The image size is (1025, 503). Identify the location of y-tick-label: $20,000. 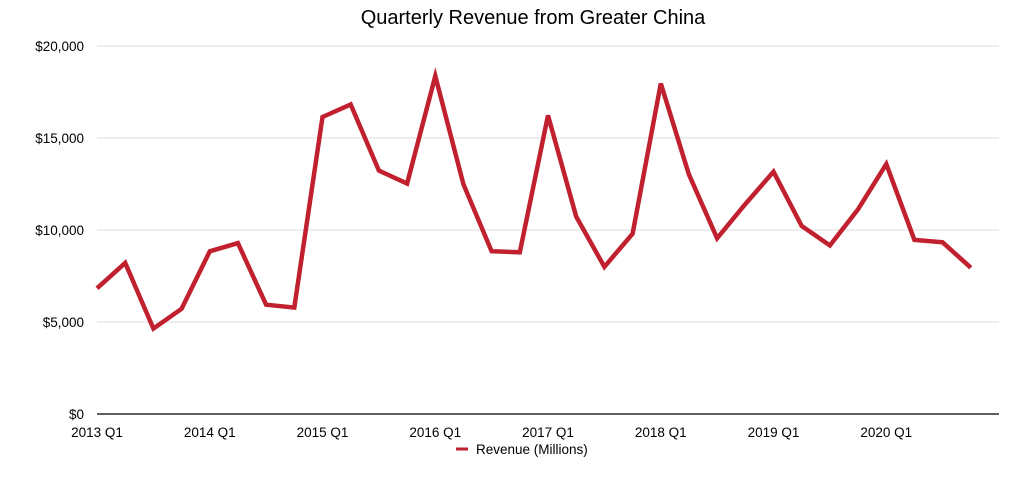
(59, 46).